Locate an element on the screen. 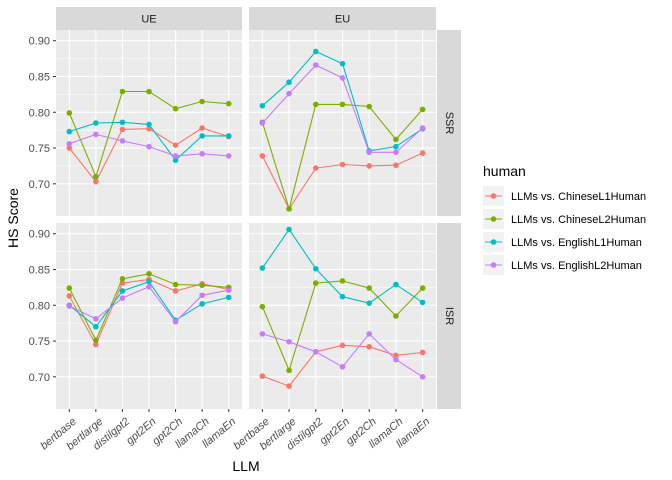  y-axis-title: HS Score is located at coordinates (13, 218).